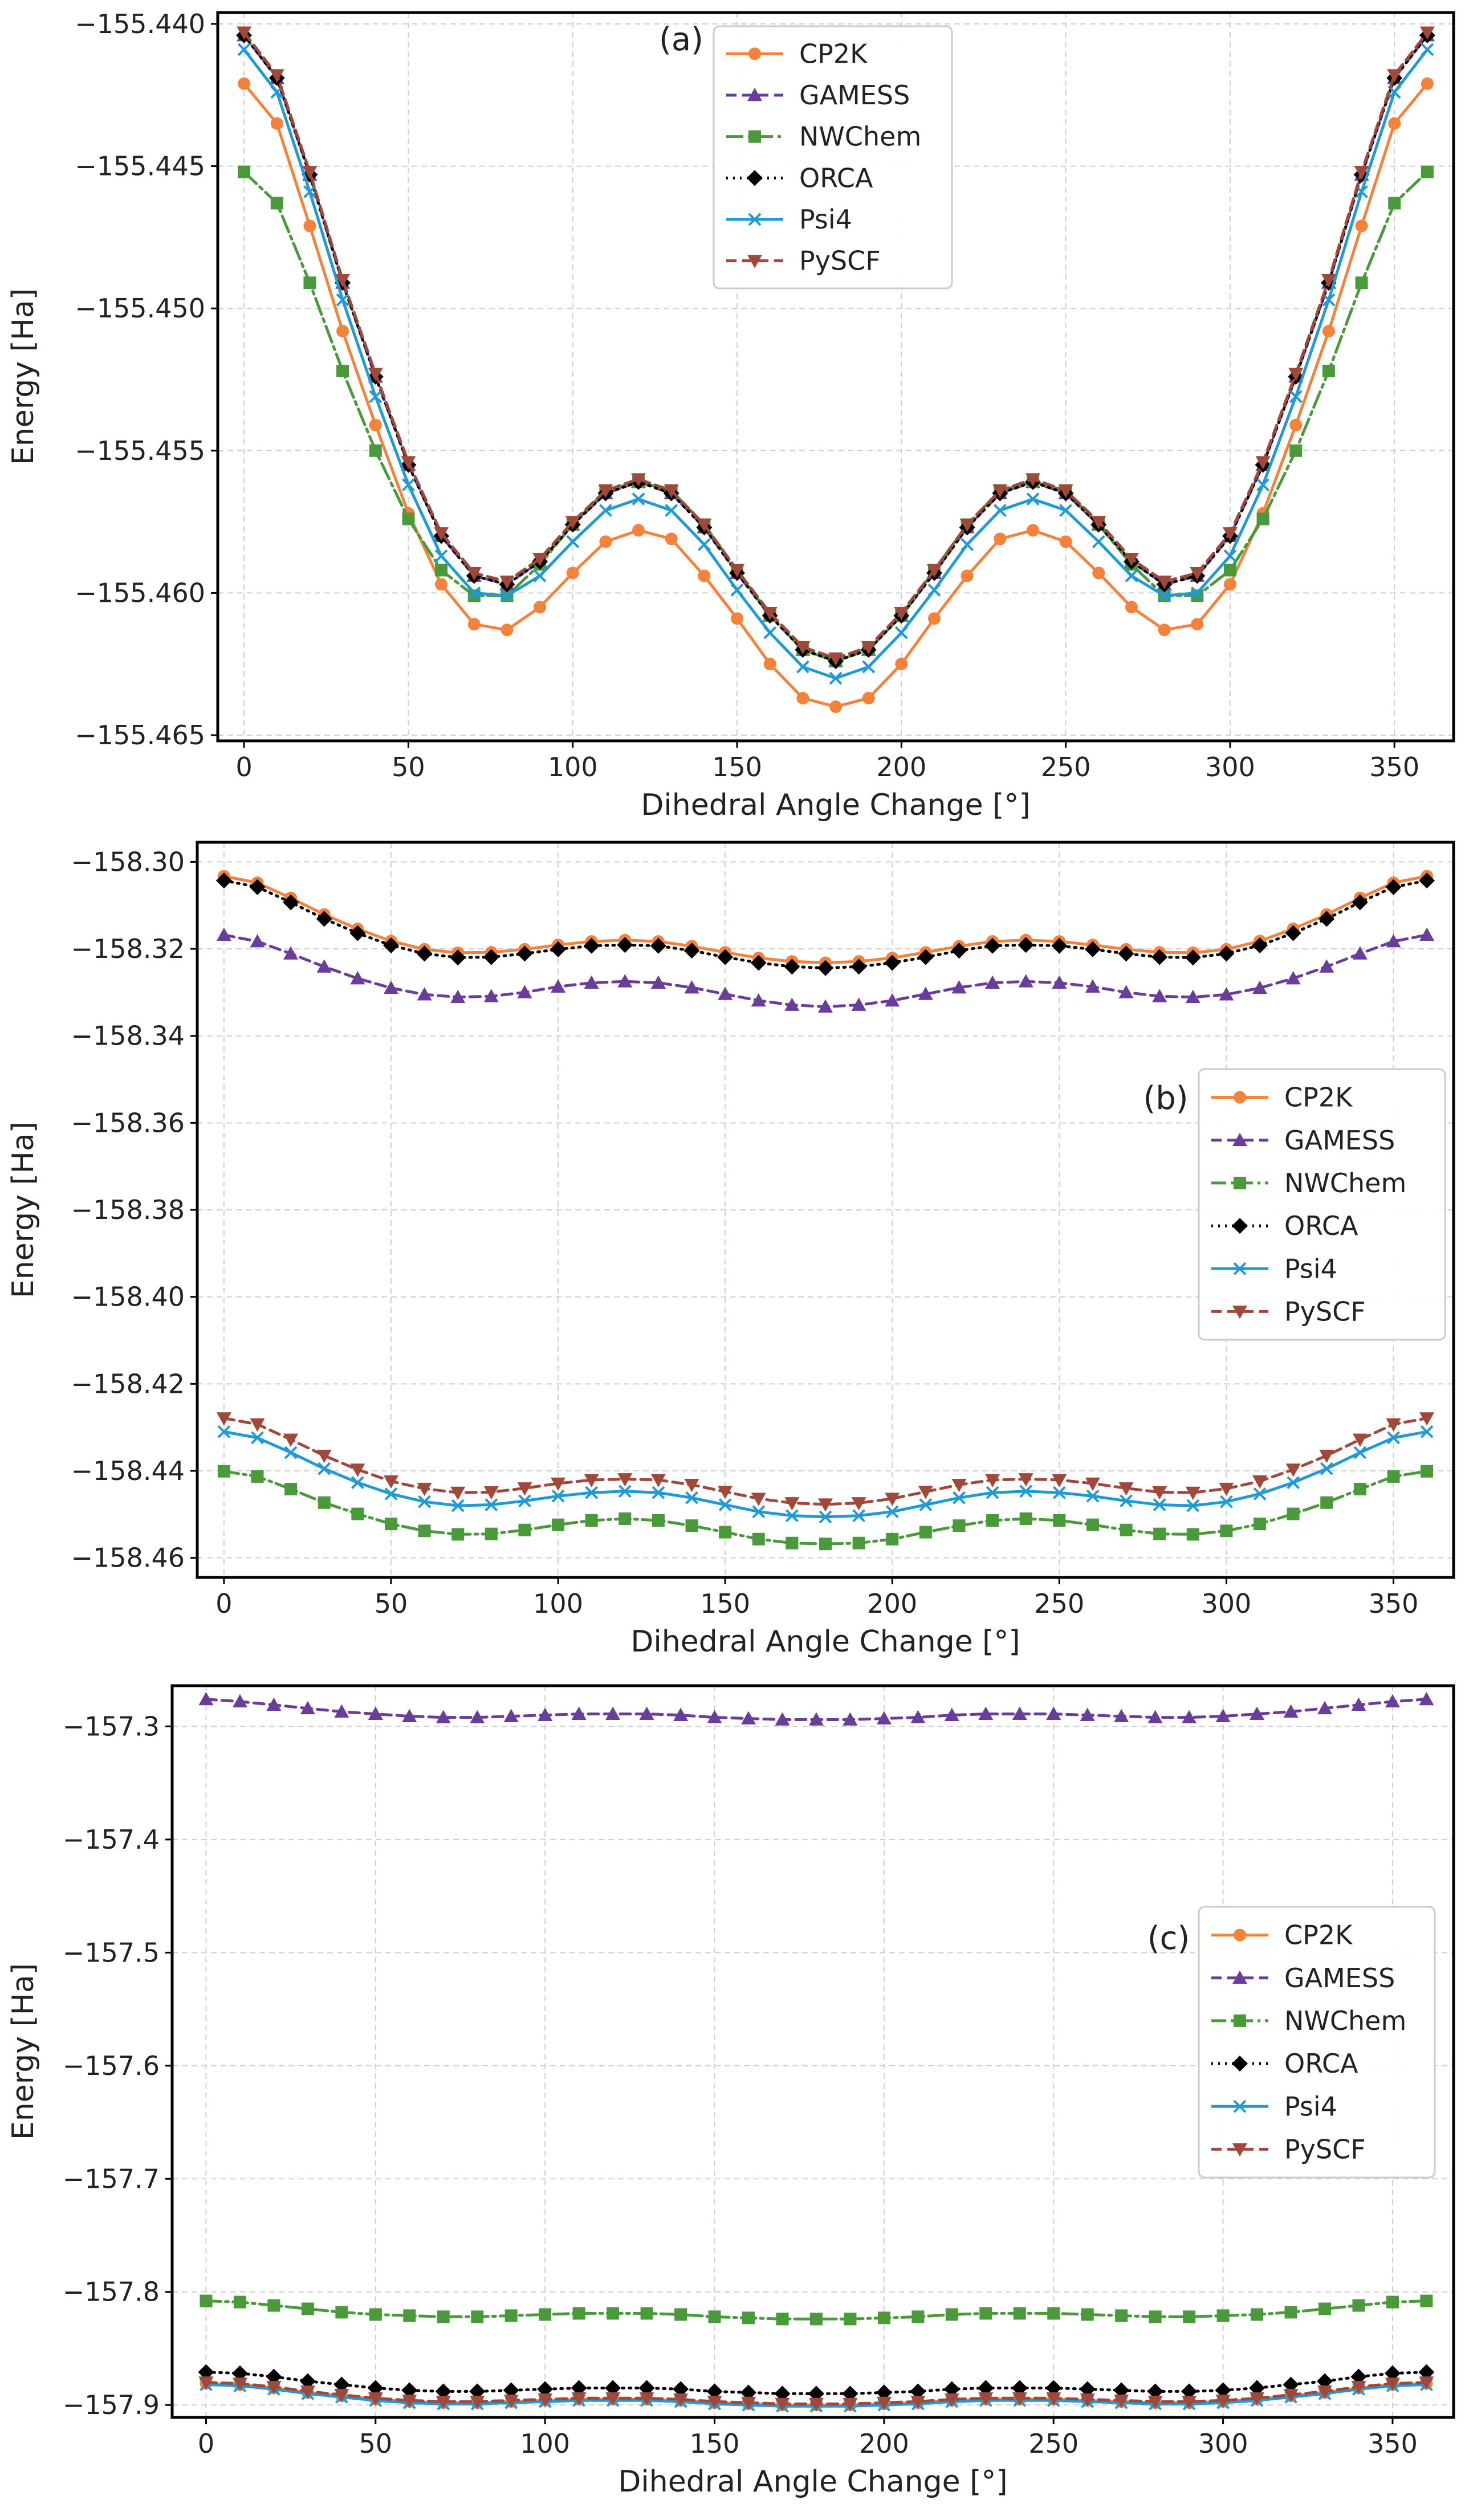 The width and height of the screenshot is (1465, 2520). I want to click on legend-label-psi4: Psi4, so click(825, 219).